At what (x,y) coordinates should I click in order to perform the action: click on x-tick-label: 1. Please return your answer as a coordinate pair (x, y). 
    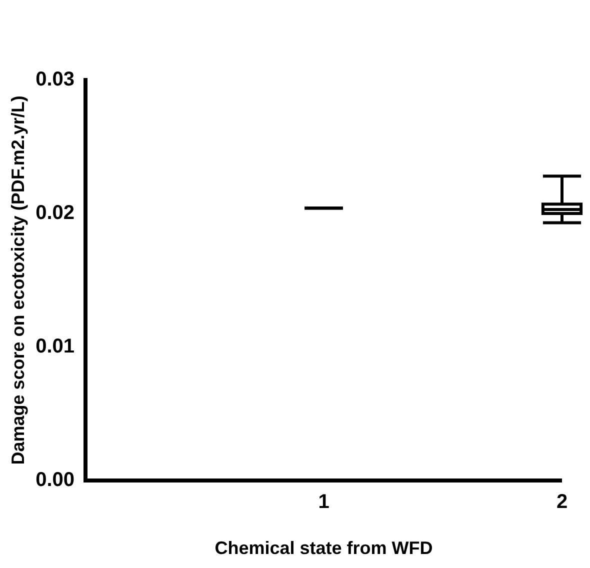
    Looking at the image, I should click on (324, 501).